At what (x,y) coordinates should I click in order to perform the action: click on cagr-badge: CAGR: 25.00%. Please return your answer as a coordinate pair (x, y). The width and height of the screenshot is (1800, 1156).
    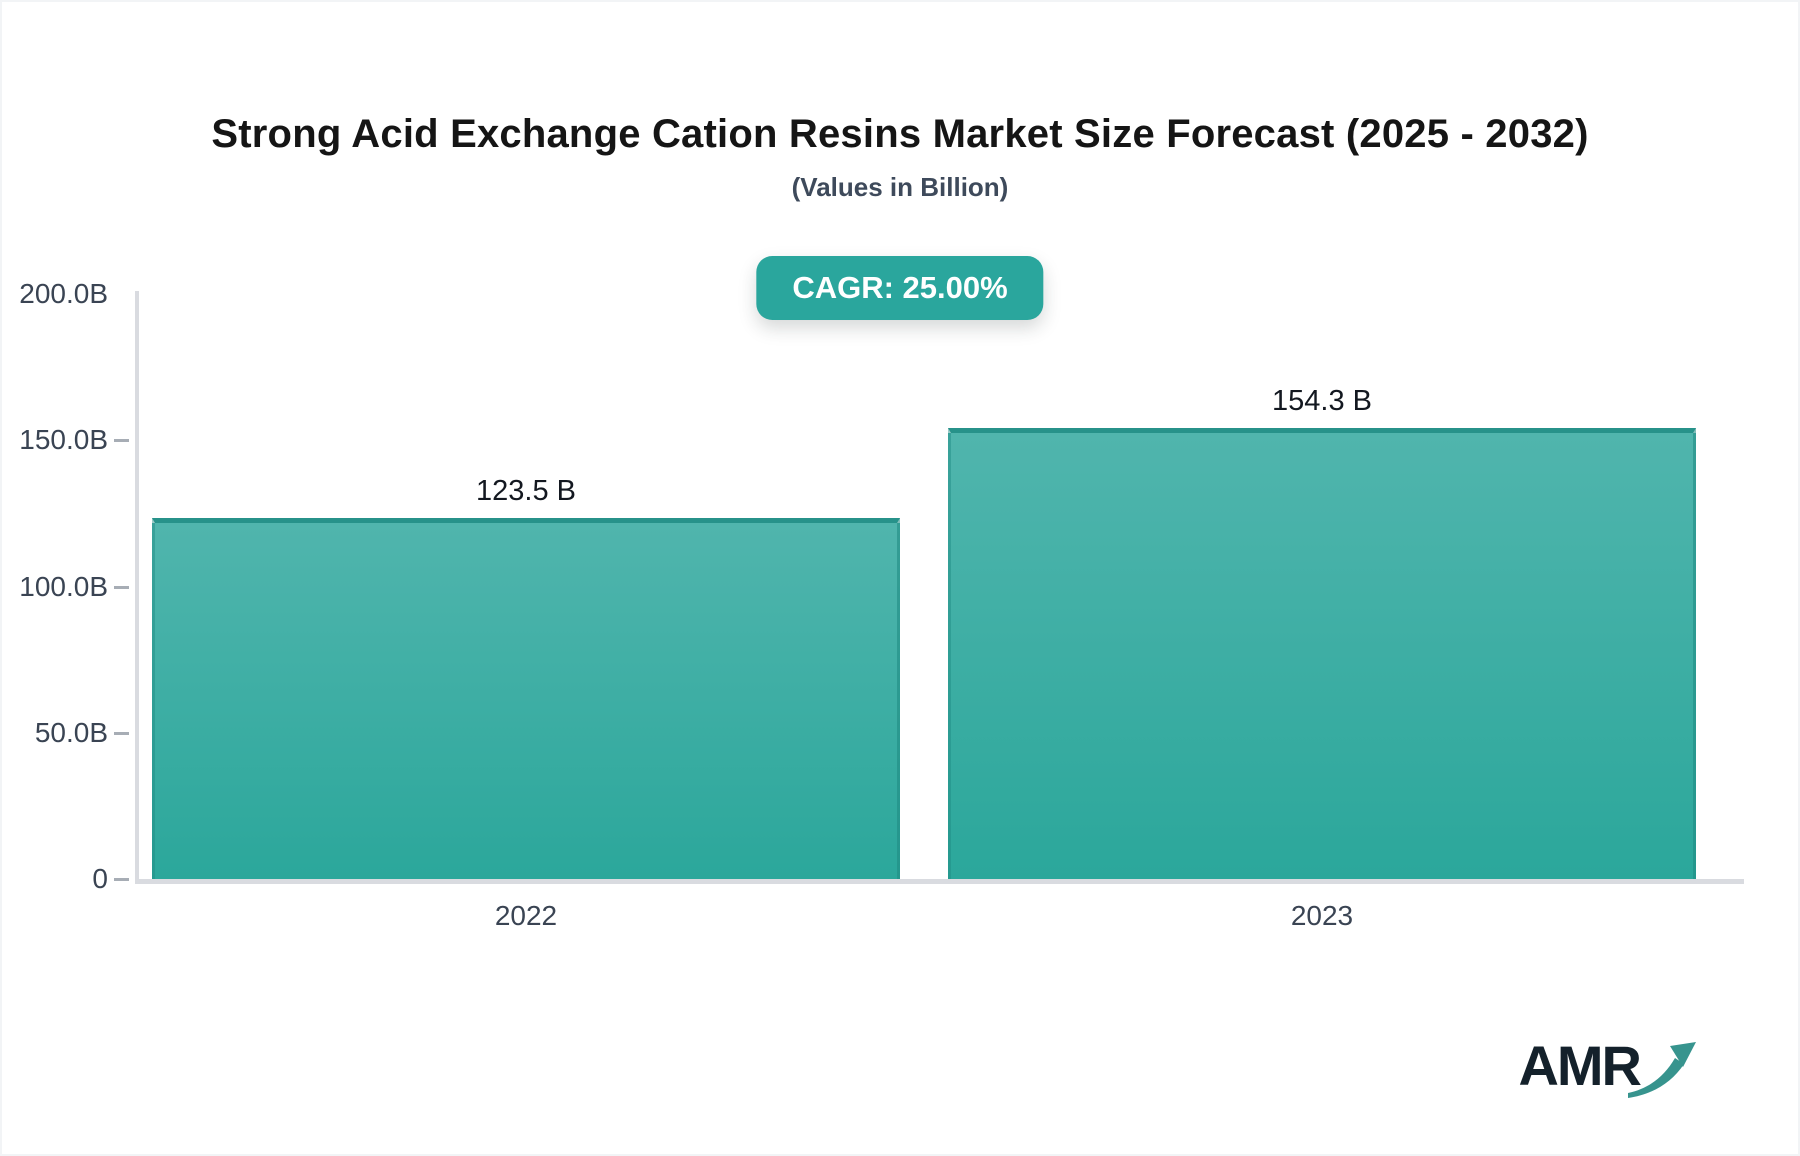
    Looking at the image, I should click on (900, 288).